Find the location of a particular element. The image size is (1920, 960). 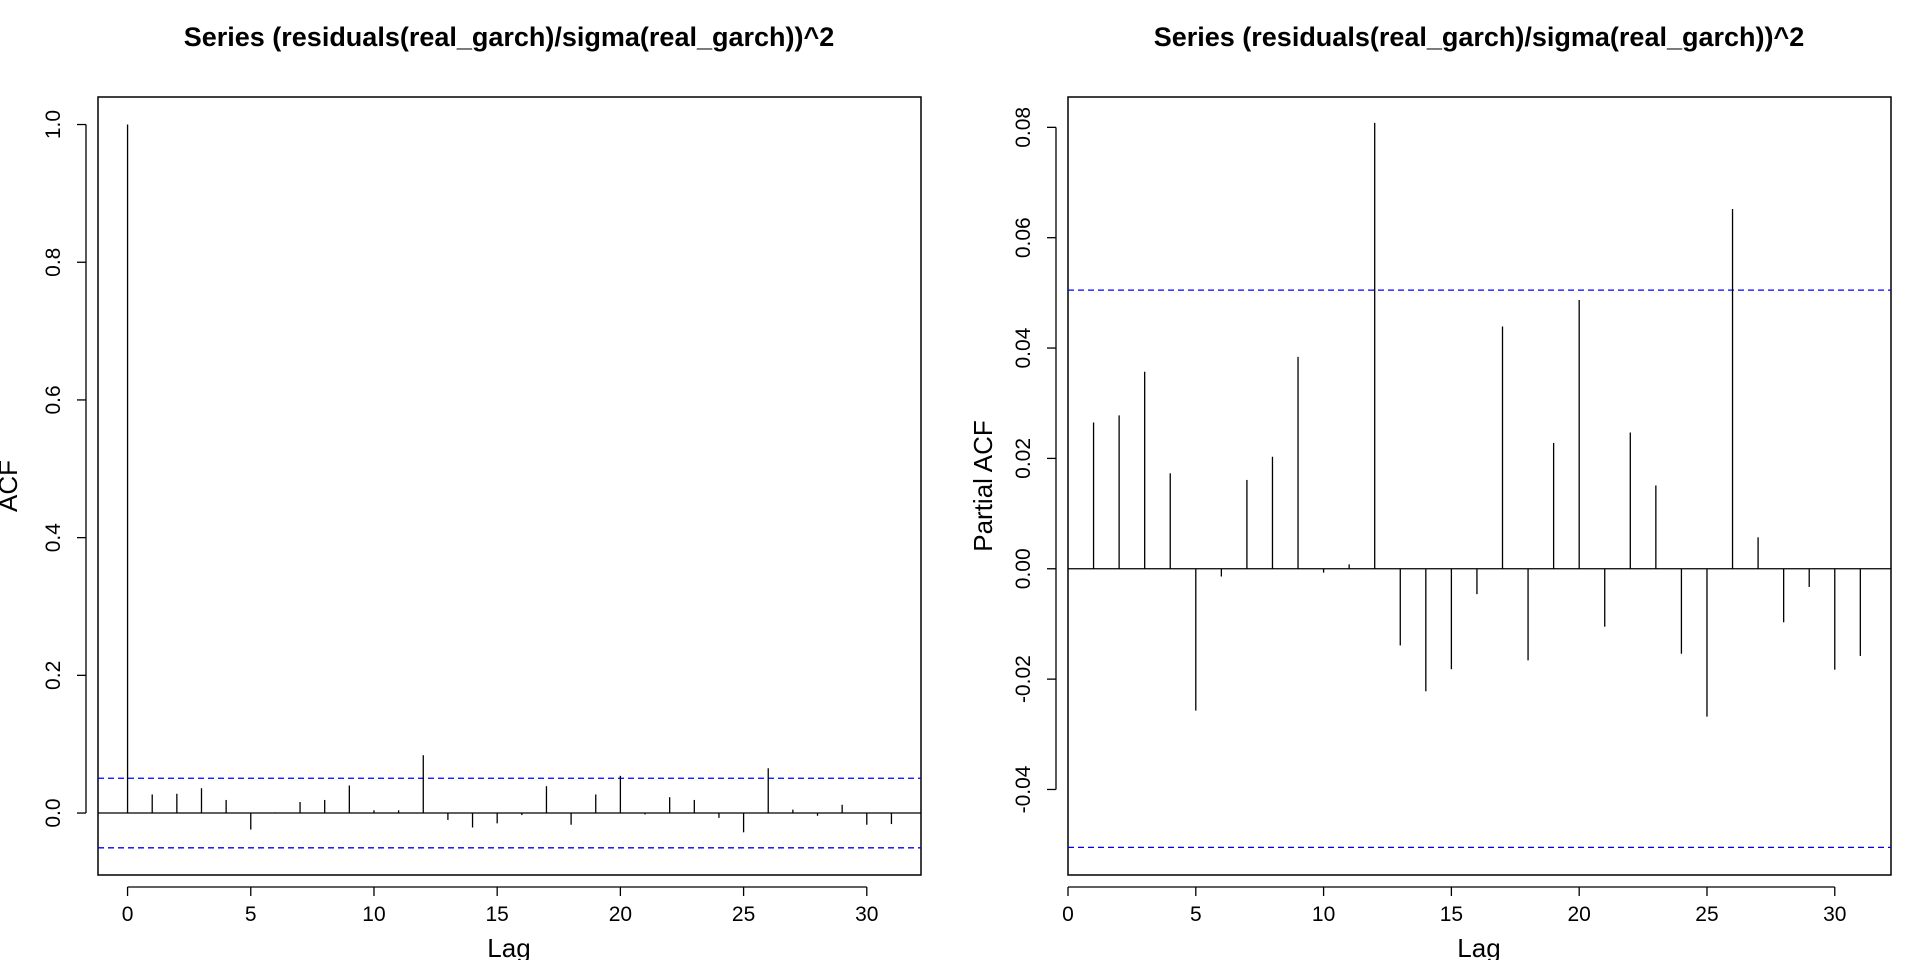

pacf-xticks-layer: 0 5 10 15 20 25 30 is located at coordinates (1454, 906).